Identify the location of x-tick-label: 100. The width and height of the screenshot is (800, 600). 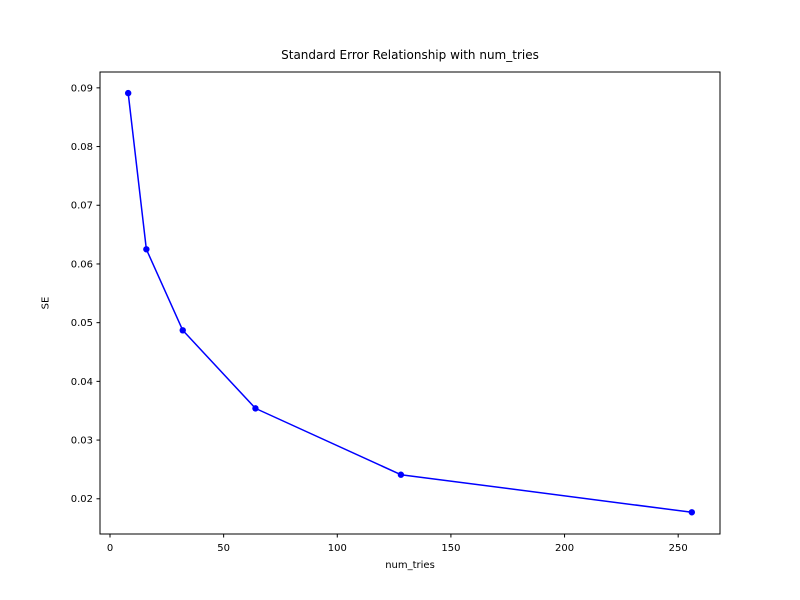
(337, 548).